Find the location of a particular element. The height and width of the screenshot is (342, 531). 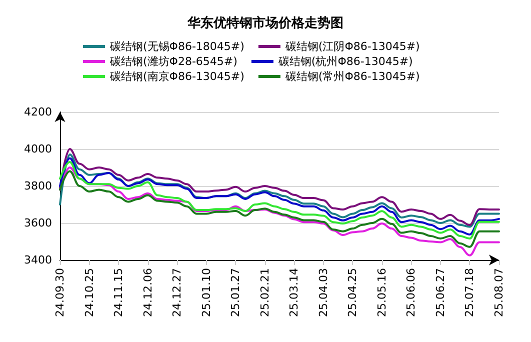

legend-label: 碳结钢(常州Φ86-13045#) is located at coordinates (352, 76).